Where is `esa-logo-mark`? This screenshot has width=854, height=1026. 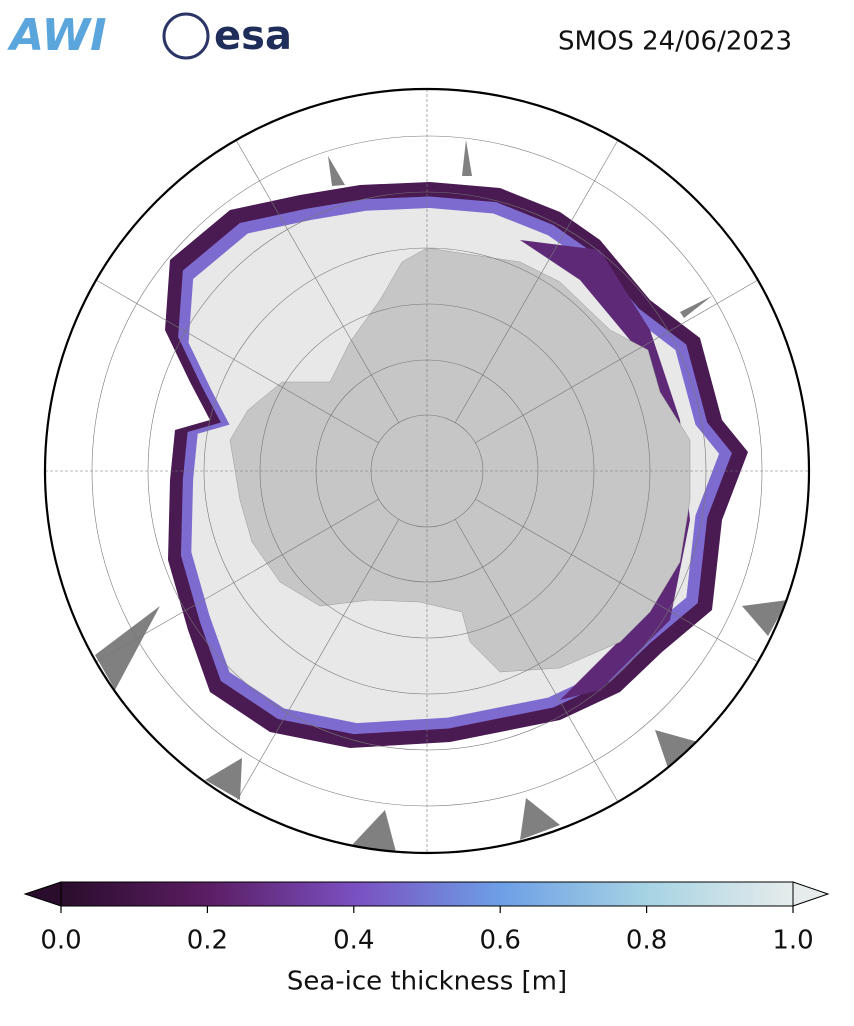
esa-logo-mark is located at coordinates (186, 36).